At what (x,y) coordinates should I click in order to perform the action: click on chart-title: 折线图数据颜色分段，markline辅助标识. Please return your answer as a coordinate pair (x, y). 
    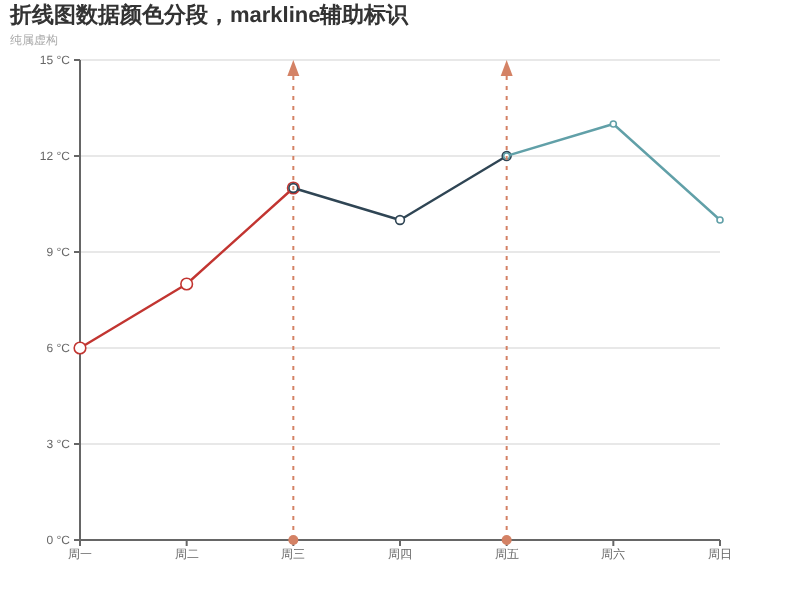
    Looking at the image, I should click on (209, 15).